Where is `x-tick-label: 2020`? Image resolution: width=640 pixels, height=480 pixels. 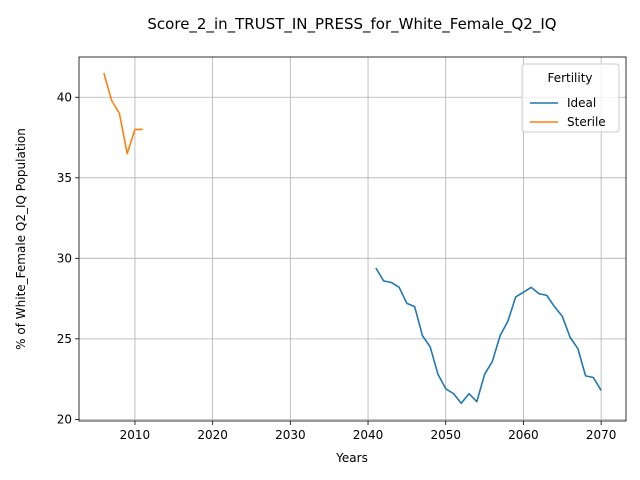
x-tick-label: 2020 is located at coordinates (212, 435).